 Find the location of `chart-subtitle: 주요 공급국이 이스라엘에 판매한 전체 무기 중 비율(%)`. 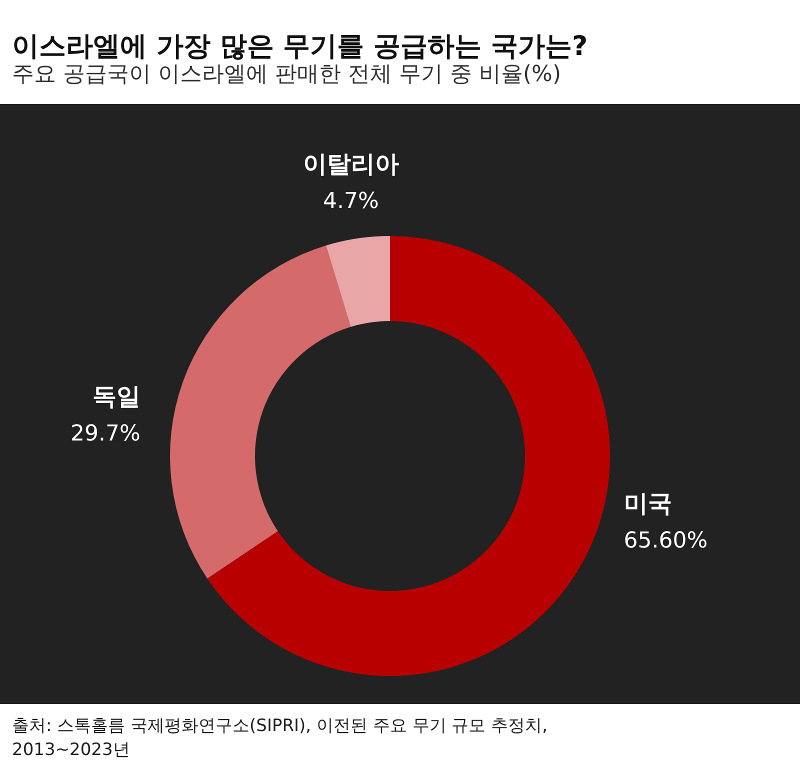

chart-subtitle: 주요 공급국이 이스라엘에 판매한 전체 무기 중 비율(%) is located at coordinates (287, 74).